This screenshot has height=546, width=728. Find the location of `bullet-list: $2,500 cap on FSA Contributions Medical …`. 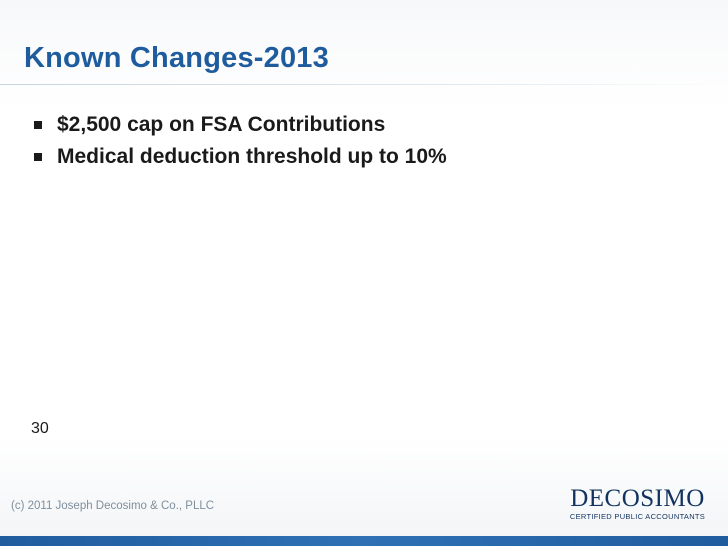

bullet-list: $2,500 cap on FSA Contributions Medical … is located at coordinates (240, 141).